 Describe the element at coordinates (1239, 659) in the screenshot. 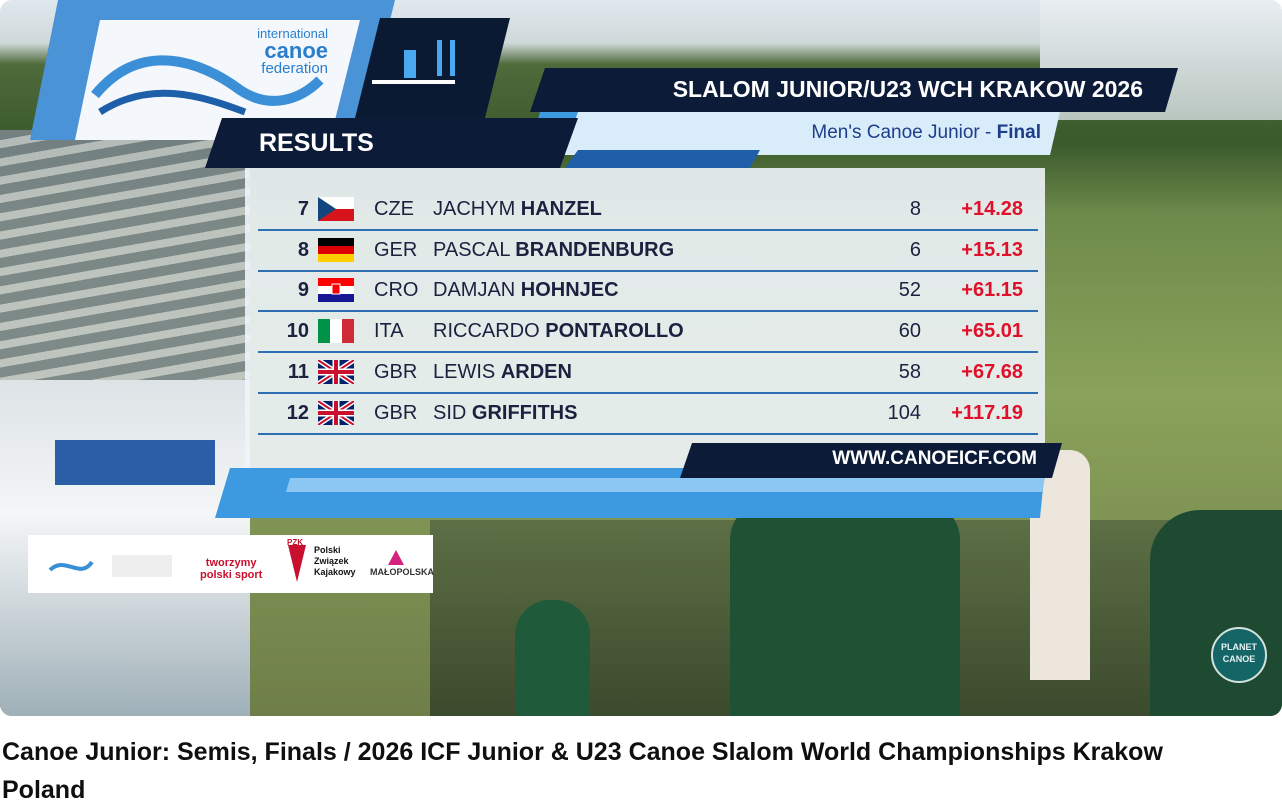

I see `watermark-line: CANOE` at that location.